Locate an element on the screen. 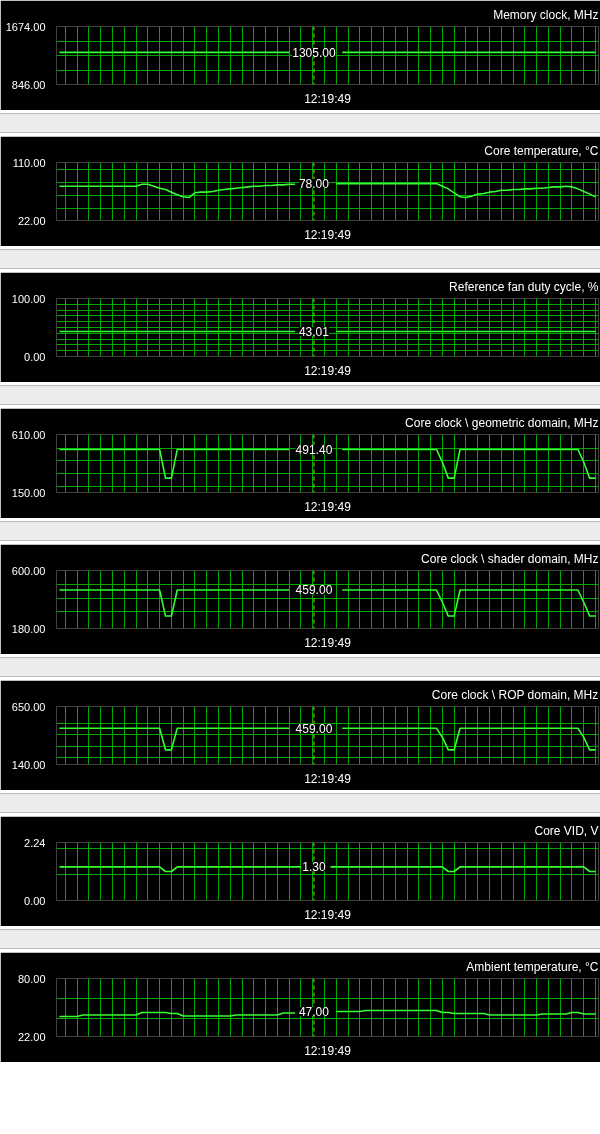  chart-title: Ambient temperature, °C is located at coordinates (532, 966).